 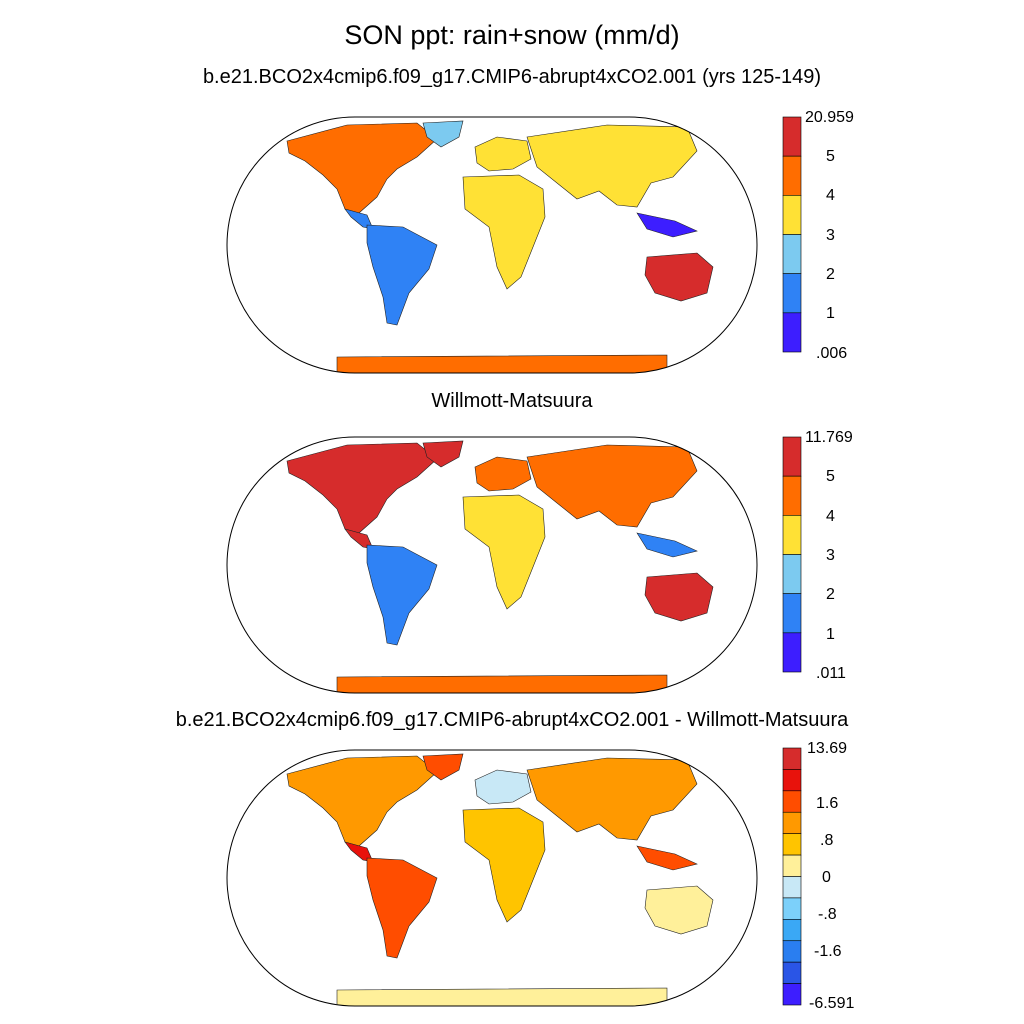 What do you see at coordinates (503, 787) in the screenshot?
I see `map-3-europe` at bounding box center [503, 787].